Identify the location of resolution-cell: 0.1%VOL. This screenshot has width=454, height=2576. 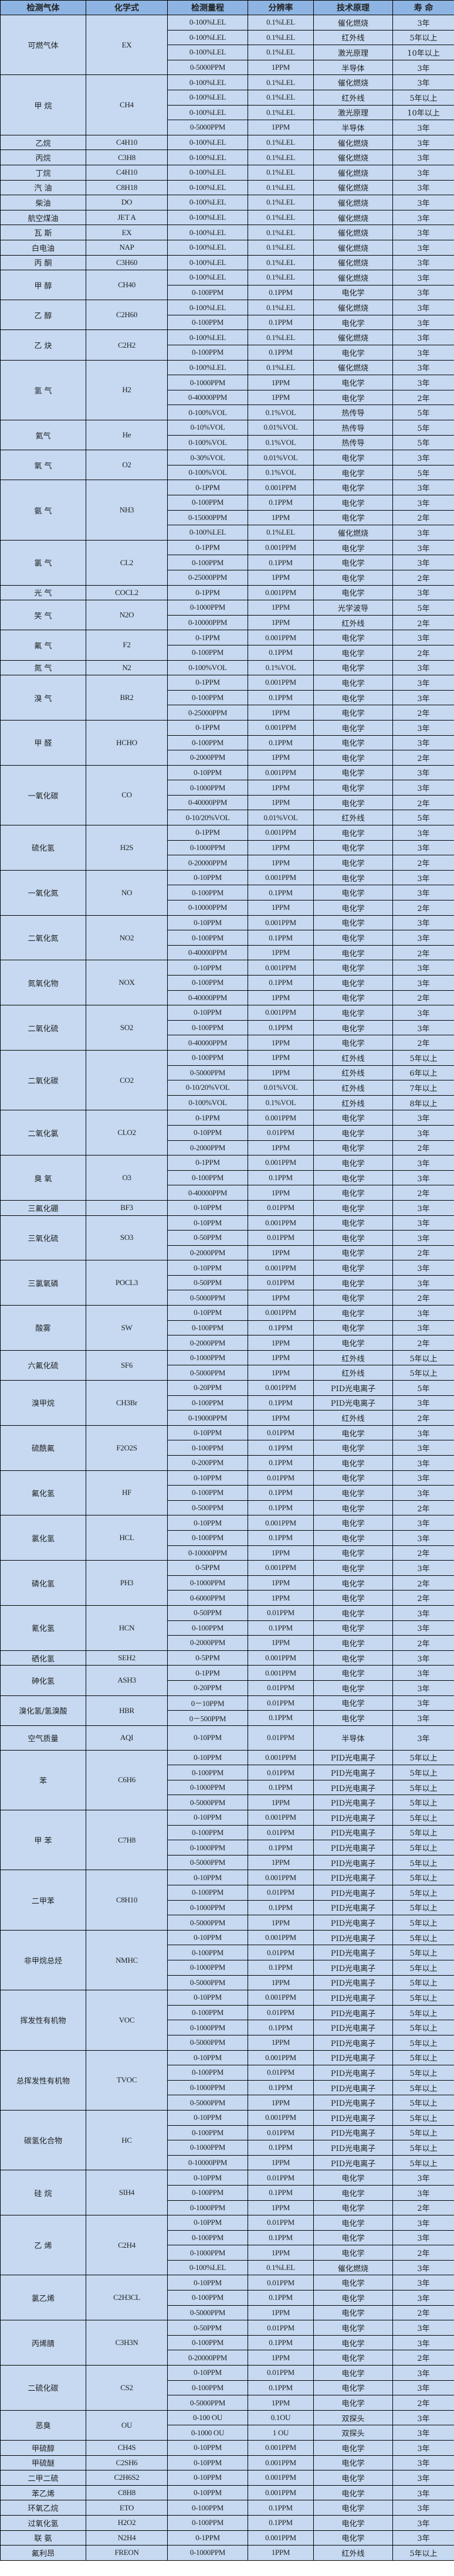
(281, 442).